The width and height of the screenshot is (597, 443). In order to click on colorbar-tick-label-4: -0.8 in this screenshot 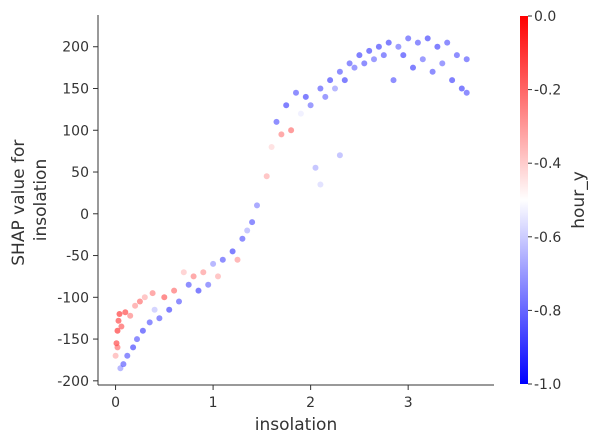, I will do `click(547, 311)`.